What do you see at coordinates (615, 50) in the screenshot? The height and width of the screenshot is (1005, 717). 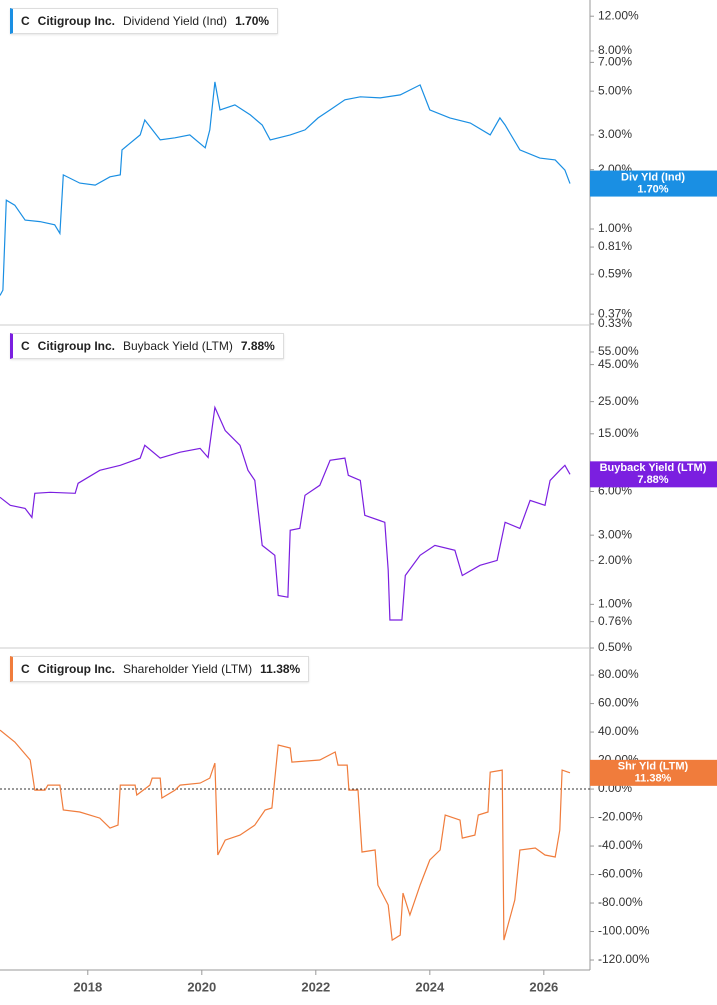 I see `y-tick-label: 8.00%` at bounding box center [615, 50].